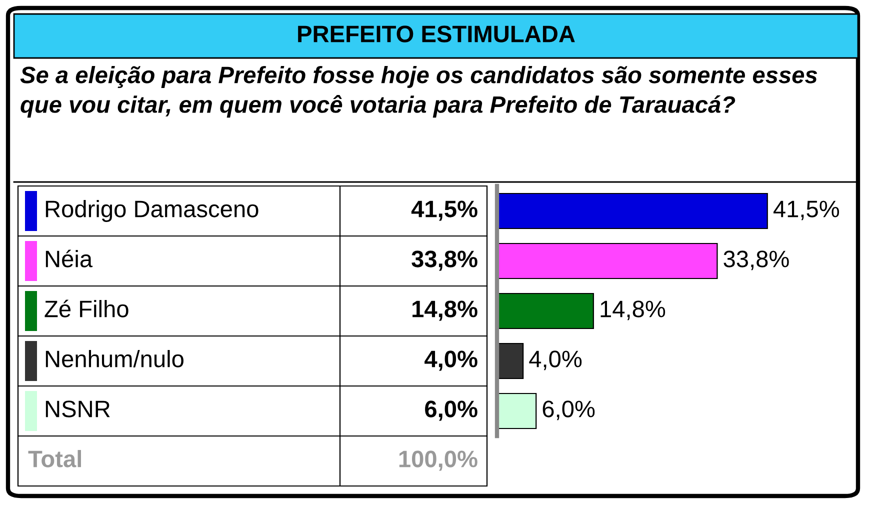  What do you see at coordinates (451, 360) in the screenshot?
I see `data-label: 4,0%` at bounding box center [451, 360].